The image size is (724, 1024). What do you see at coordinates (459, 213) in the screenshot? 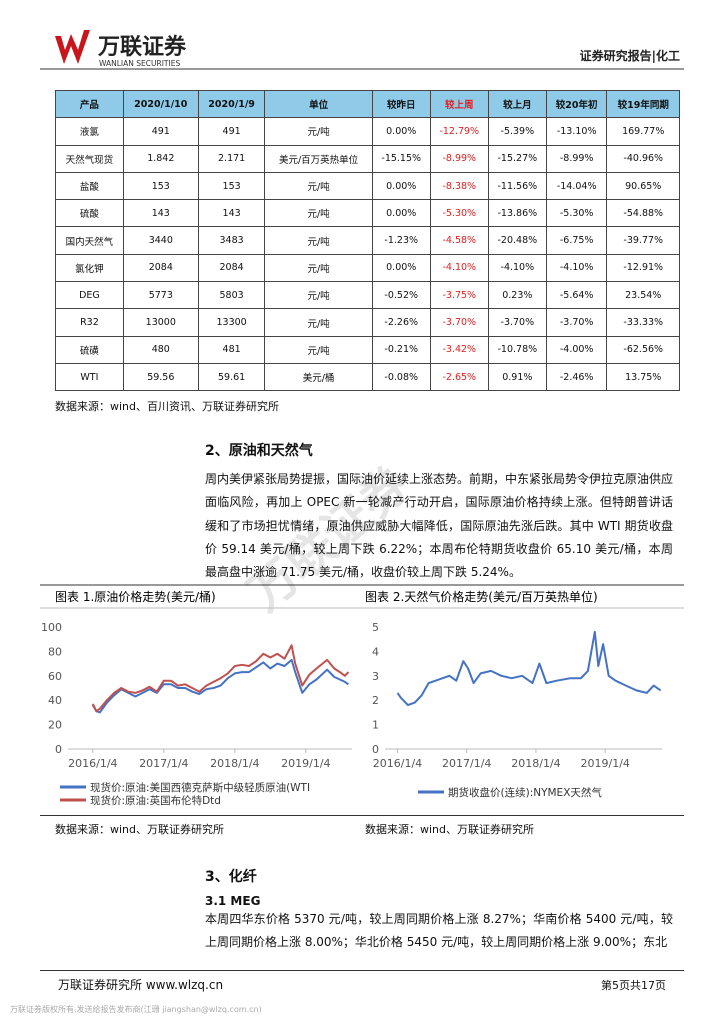
I see `table-cell: -5.30%` at bounding box center [459, 213].